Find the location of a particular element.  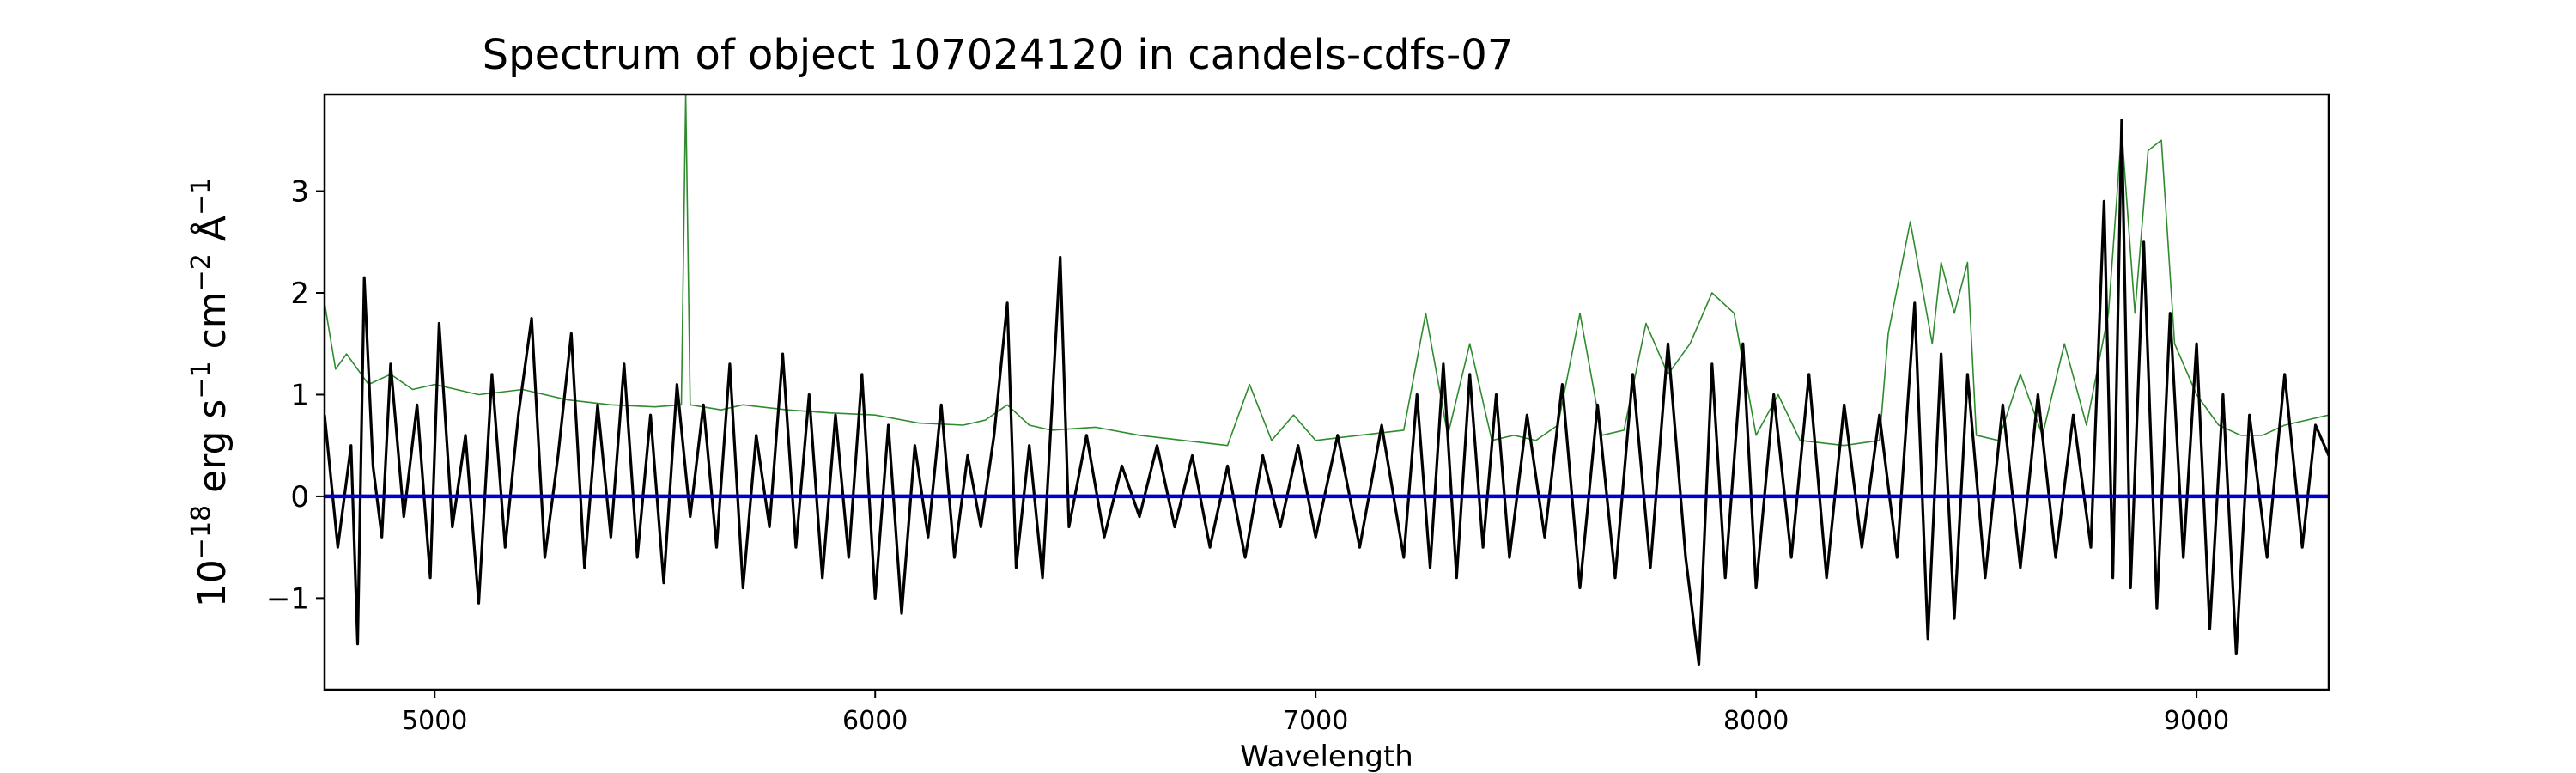

y-axis-label-exp-4: −1 is located at coordinates (201, 197).